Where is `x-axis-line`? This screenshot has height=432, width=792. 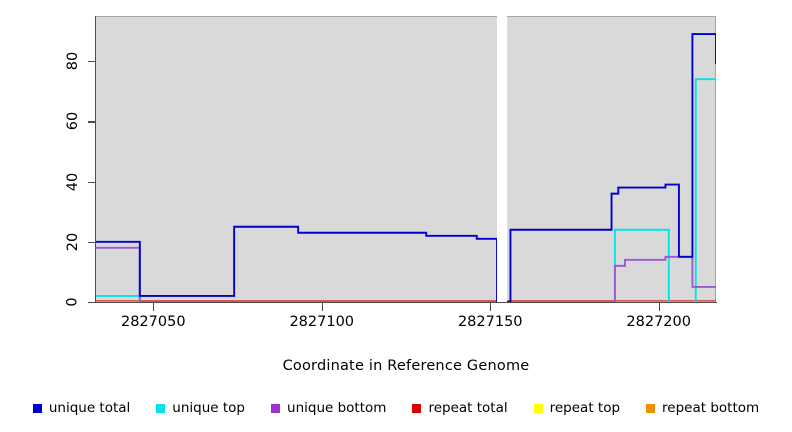 x-axis-line is located at coordinates (406, 303).